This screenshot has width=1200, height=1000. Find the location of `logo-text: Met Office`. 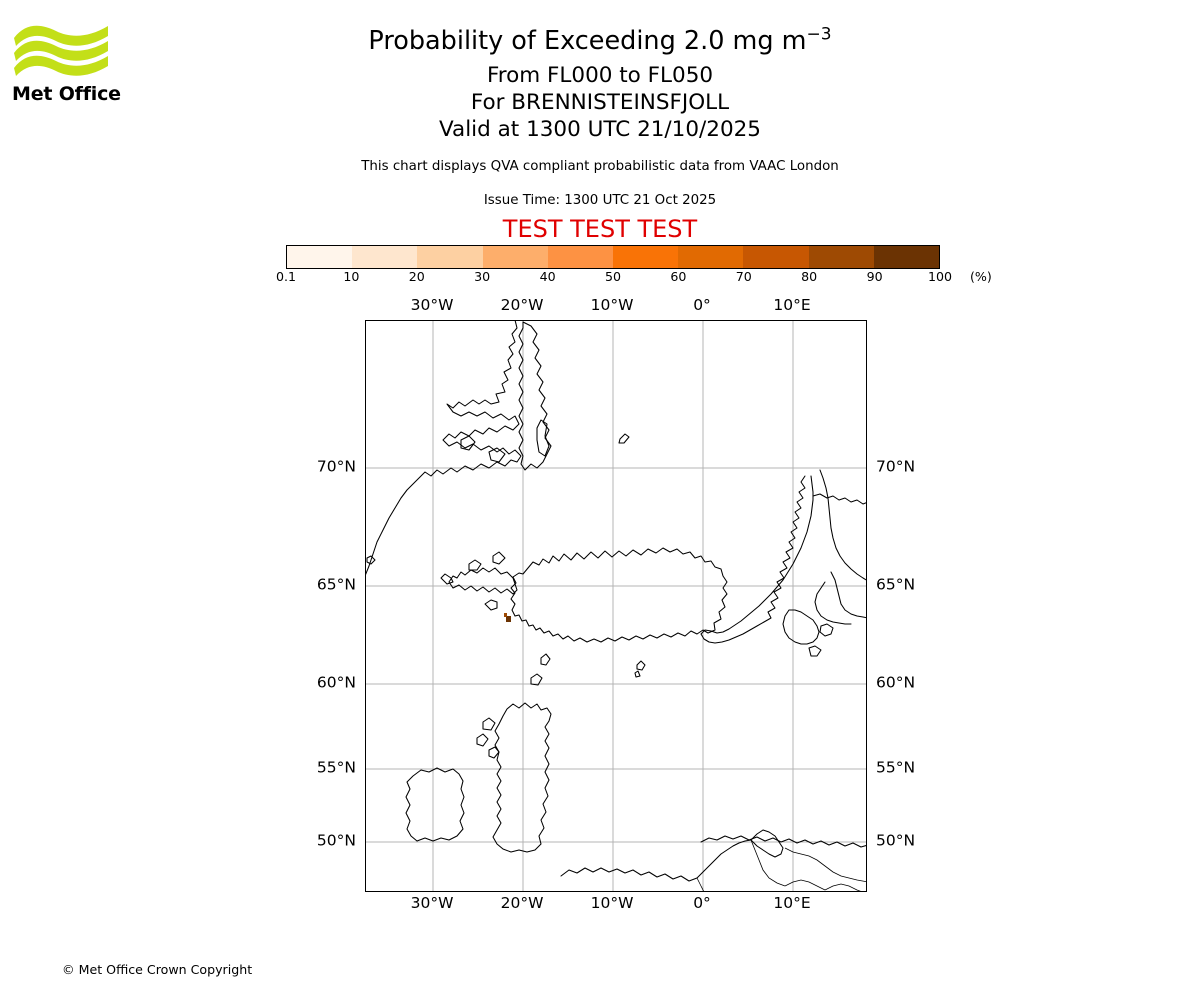

logo-text: Met Office is located at coordinates (66, 94).